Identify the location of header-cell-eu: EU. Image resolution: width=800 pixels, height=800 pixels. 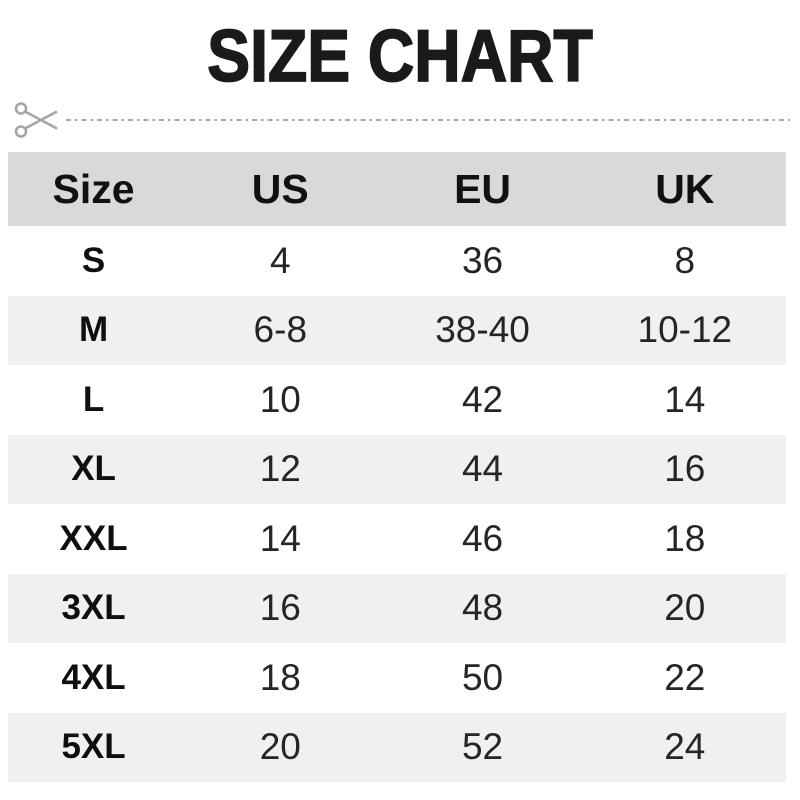
(483, 188).